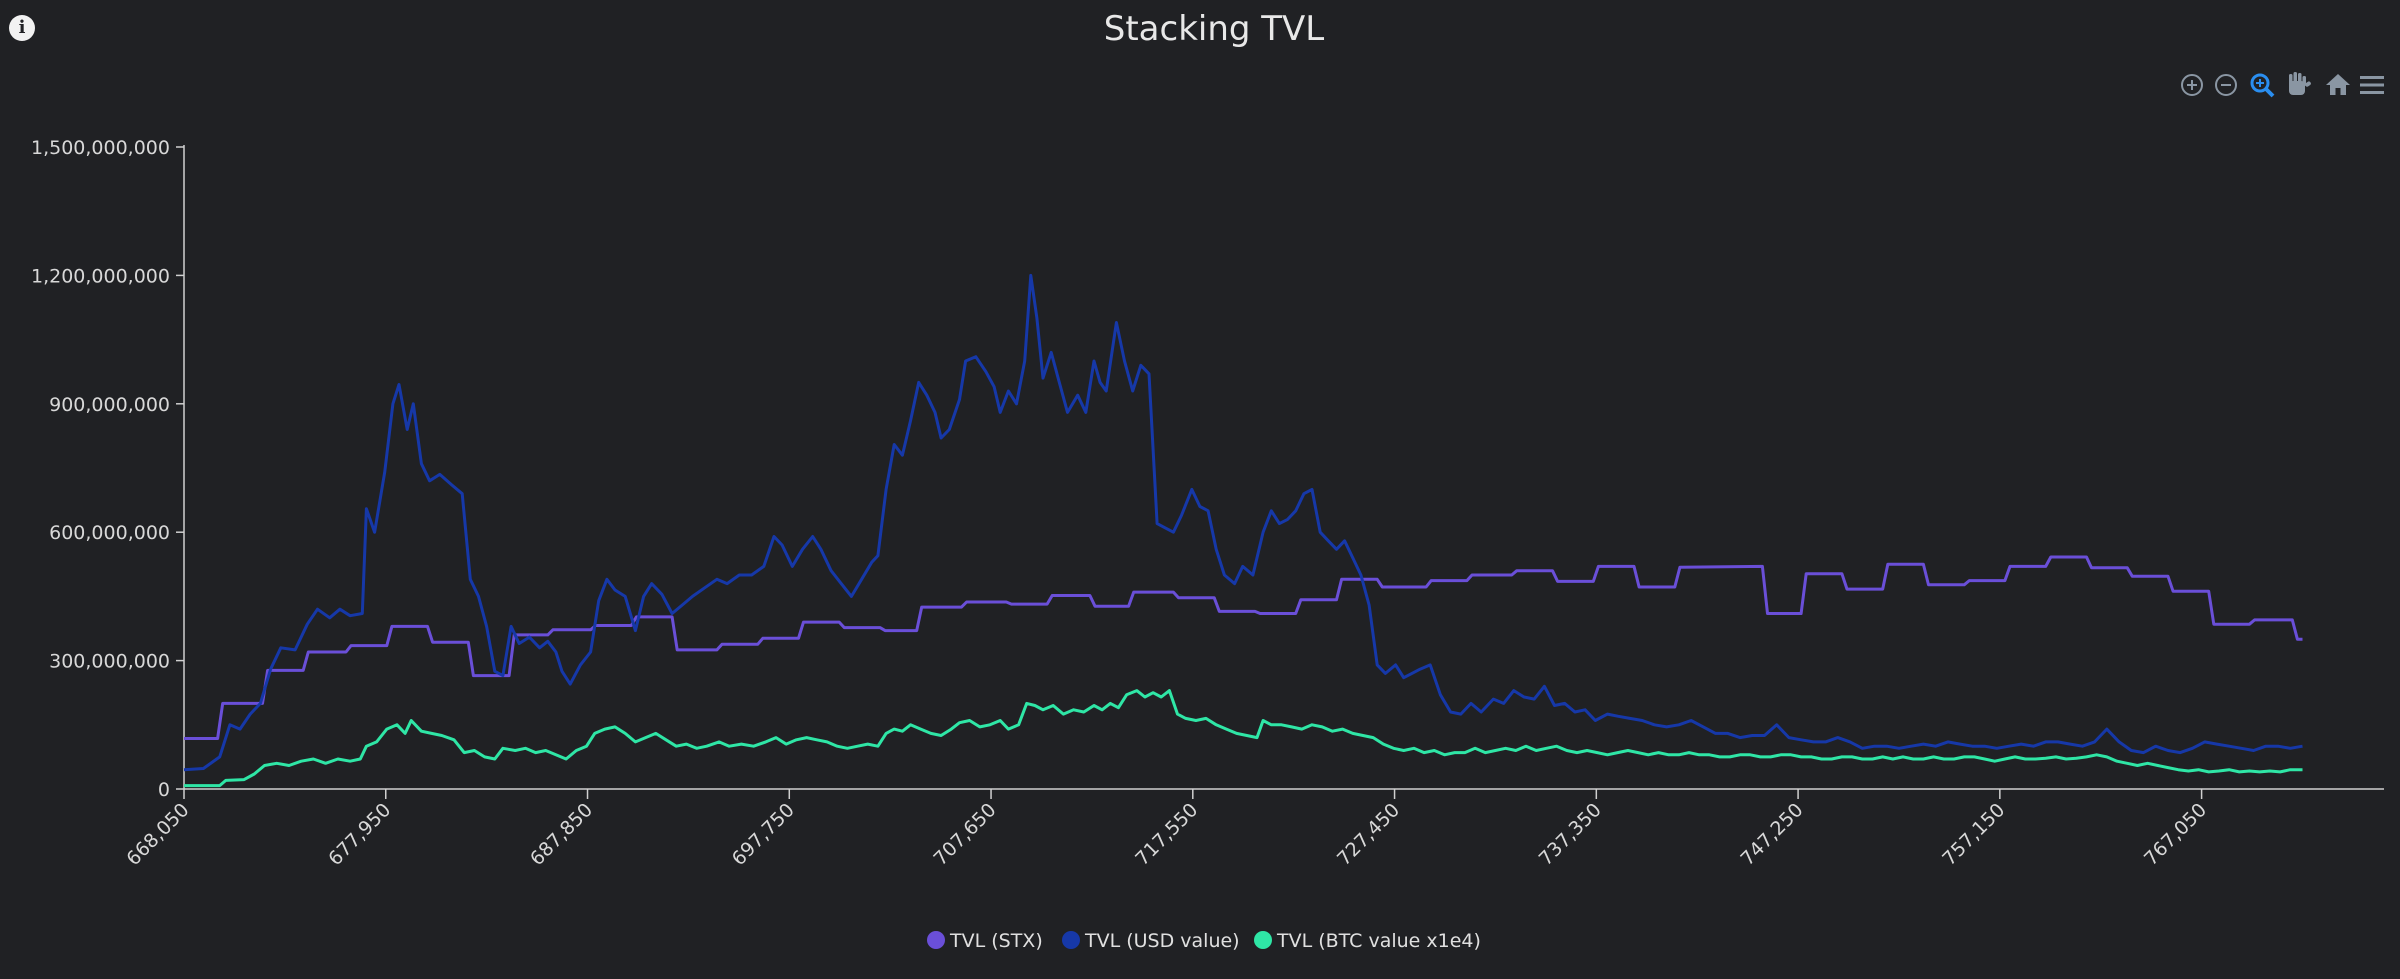  I want to click on legend-item-2: TVL (BTC value x1e4), so click(1367, 941).